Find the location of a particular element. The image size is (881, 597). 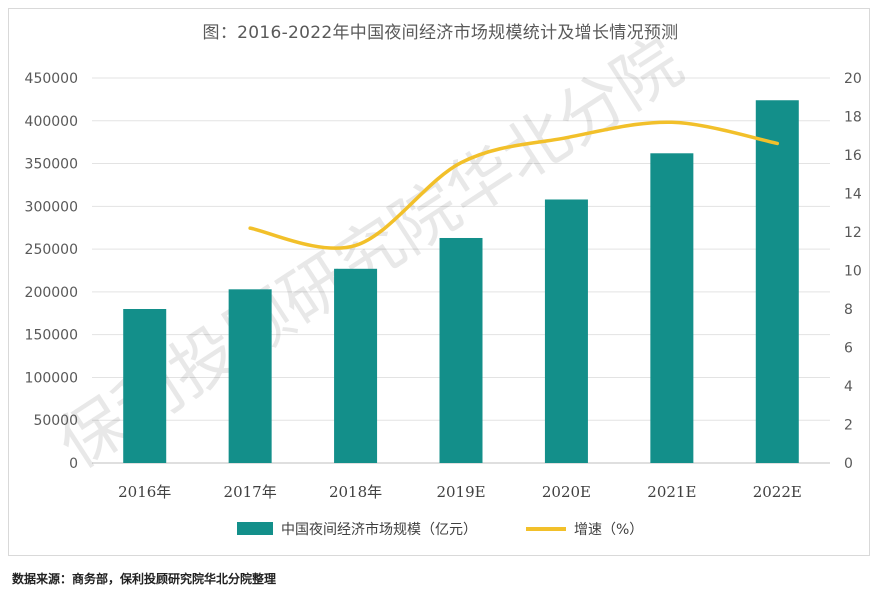

growth-line-series is located at coordinates (514, 185).